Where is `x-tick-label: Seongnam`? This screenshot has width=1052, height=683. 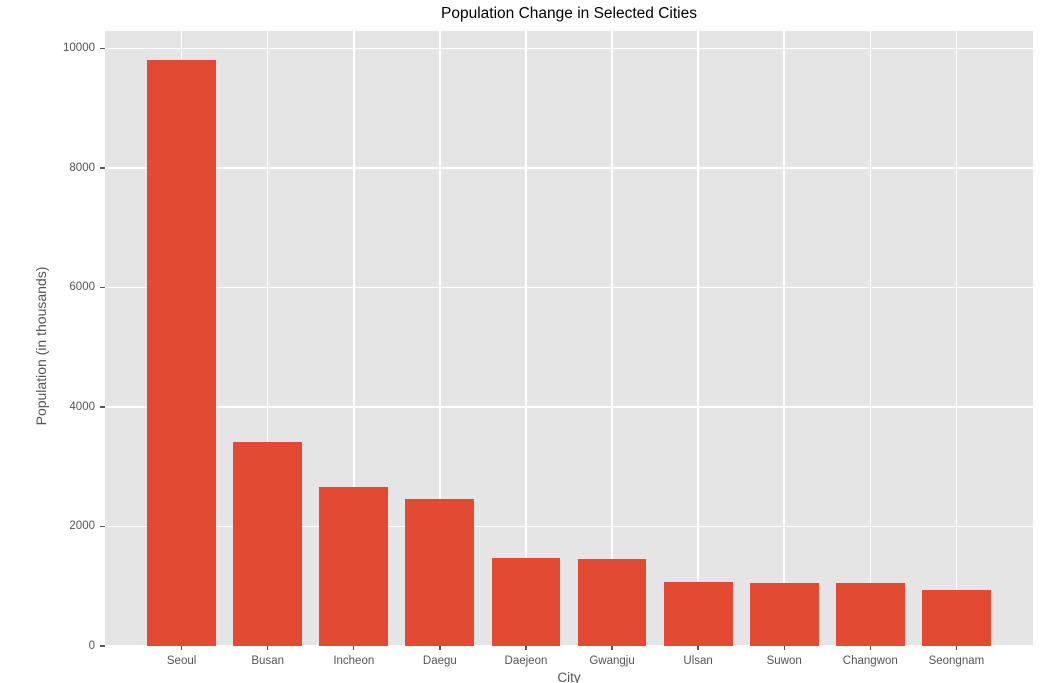 x-tick-label: Seongnam is located at coordinates (956, 661).